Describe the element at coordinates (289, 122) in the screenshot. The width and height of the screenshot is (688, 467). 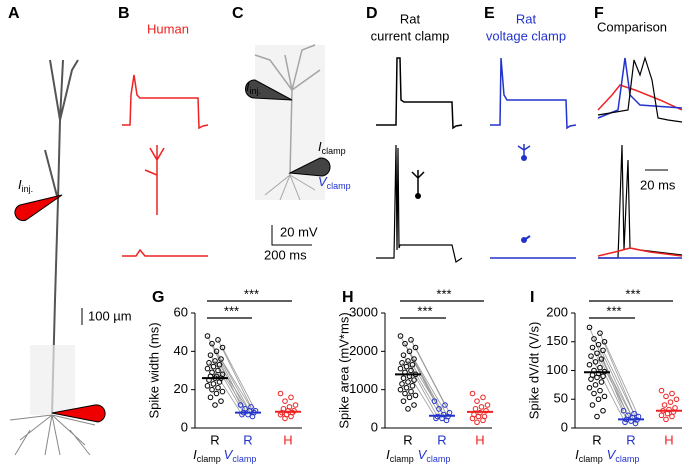
I see `neuron-image` at that location.